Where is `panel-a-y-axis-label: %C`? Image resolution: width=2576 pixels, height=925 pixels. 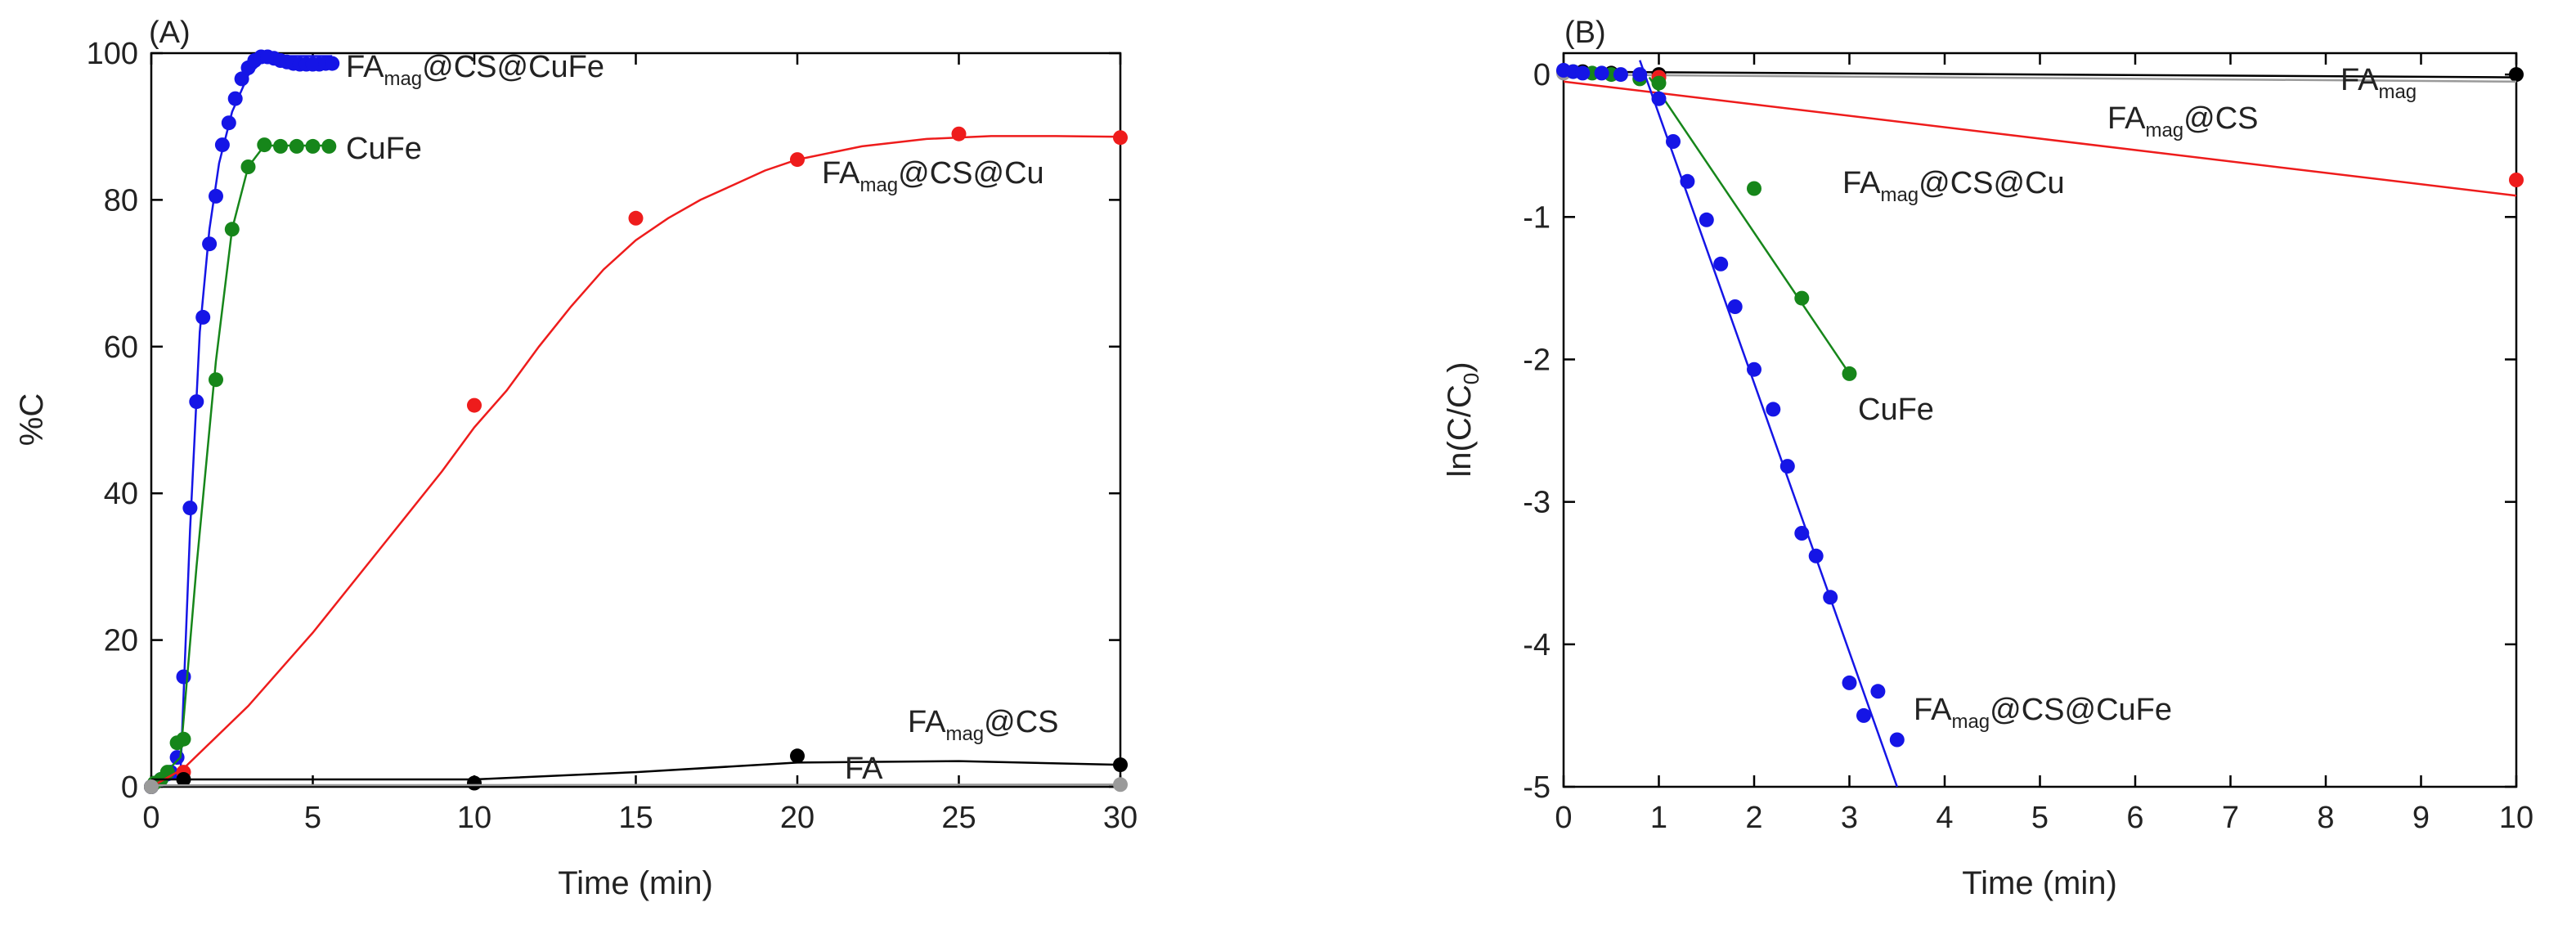
panel-a-y-axis-label: %C is located at coordinates (32, 419).